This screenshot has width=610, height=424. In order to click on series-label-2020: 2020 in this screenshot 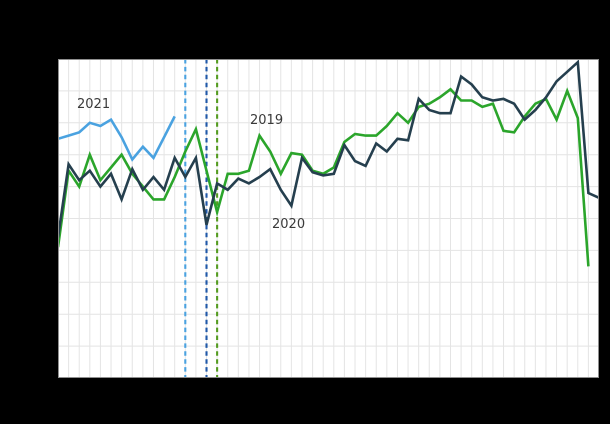, I will do `click(289, 224)`.